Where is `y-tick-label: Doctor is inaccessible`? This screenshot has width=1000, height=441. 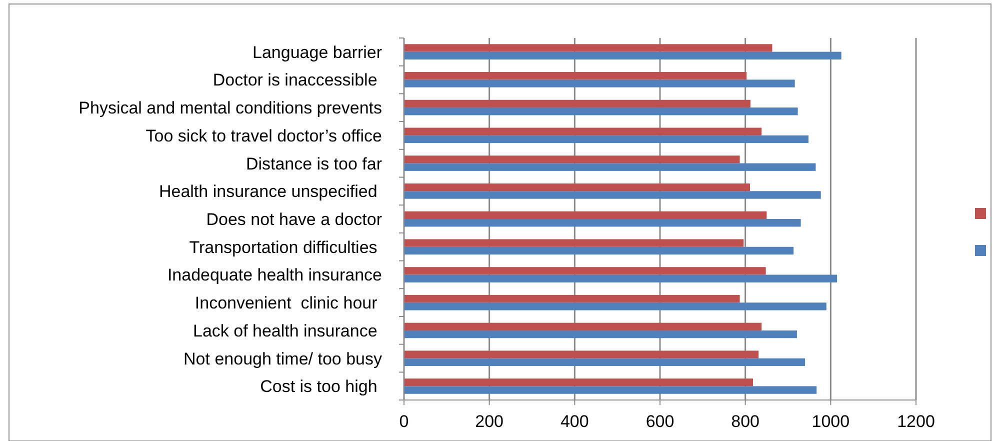 y-tick-label: Doctor is inaccessible is located at coordinates (297, 80).